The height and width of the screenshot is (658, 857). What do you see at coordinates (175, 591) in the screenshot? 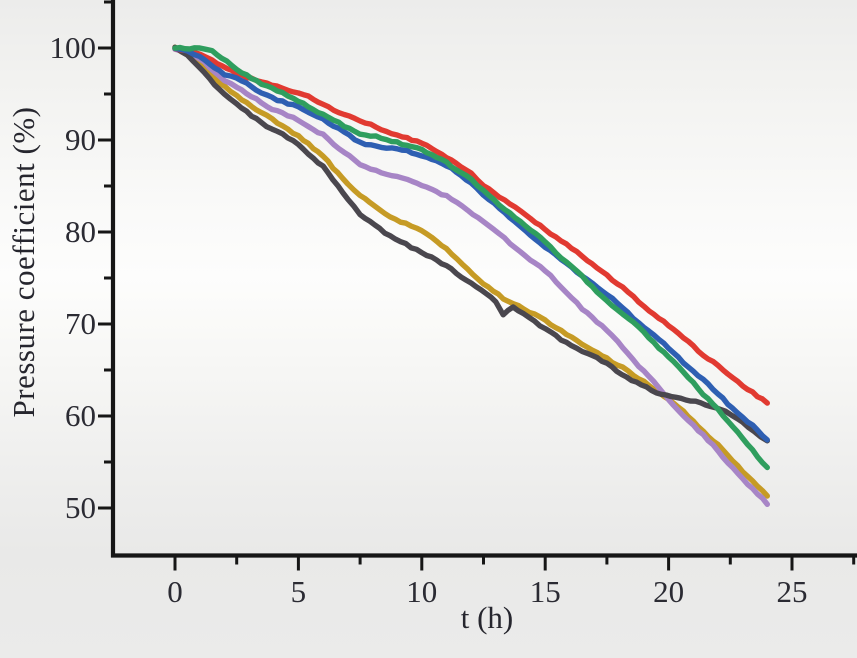
I see `x-tick-label-0: 0` at bounding box center [175, 591].